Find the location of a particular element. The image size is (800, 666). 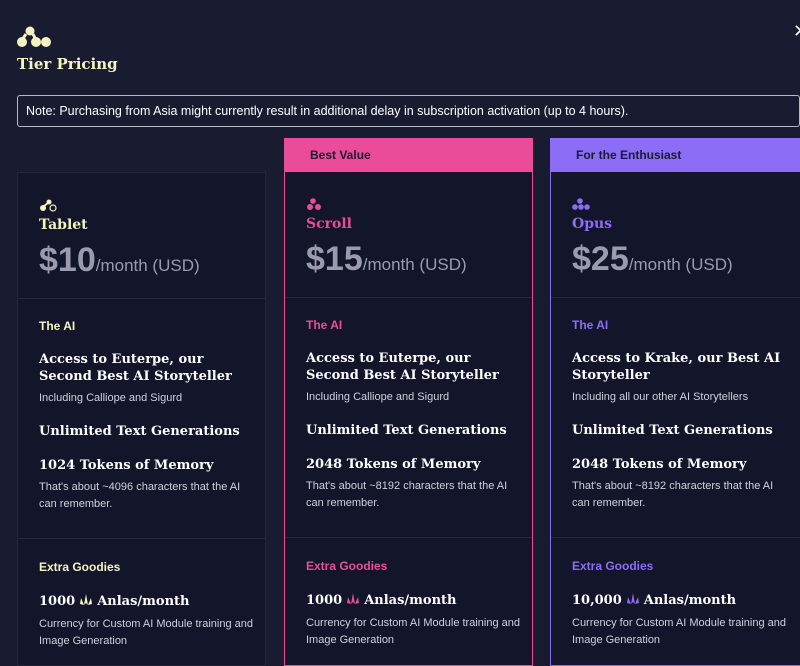

close-icon: ✕ is located at coordinates (796, 31).